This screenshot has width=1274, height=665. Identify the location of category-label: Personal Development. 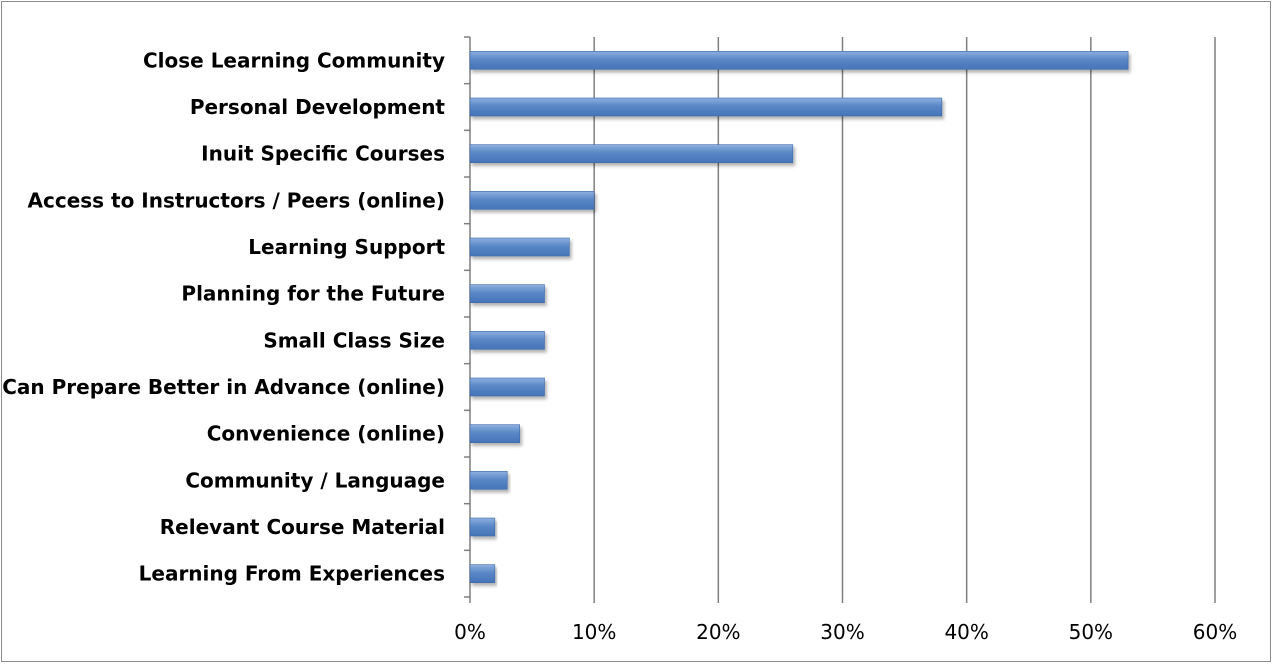
(318, 107).